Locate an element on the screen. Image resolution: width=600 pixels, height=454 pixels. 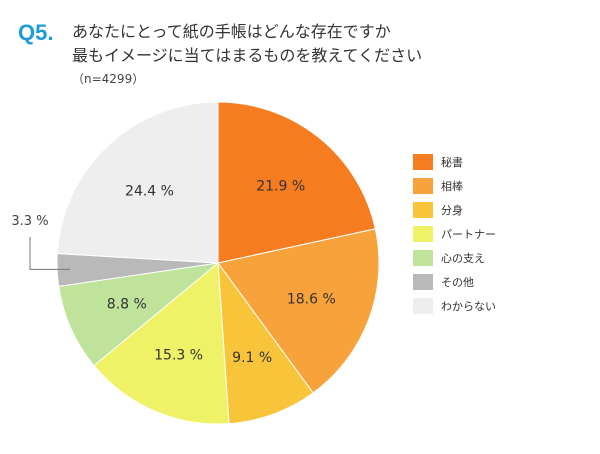
question-number: Q5. is located at coordinates (36, 32).